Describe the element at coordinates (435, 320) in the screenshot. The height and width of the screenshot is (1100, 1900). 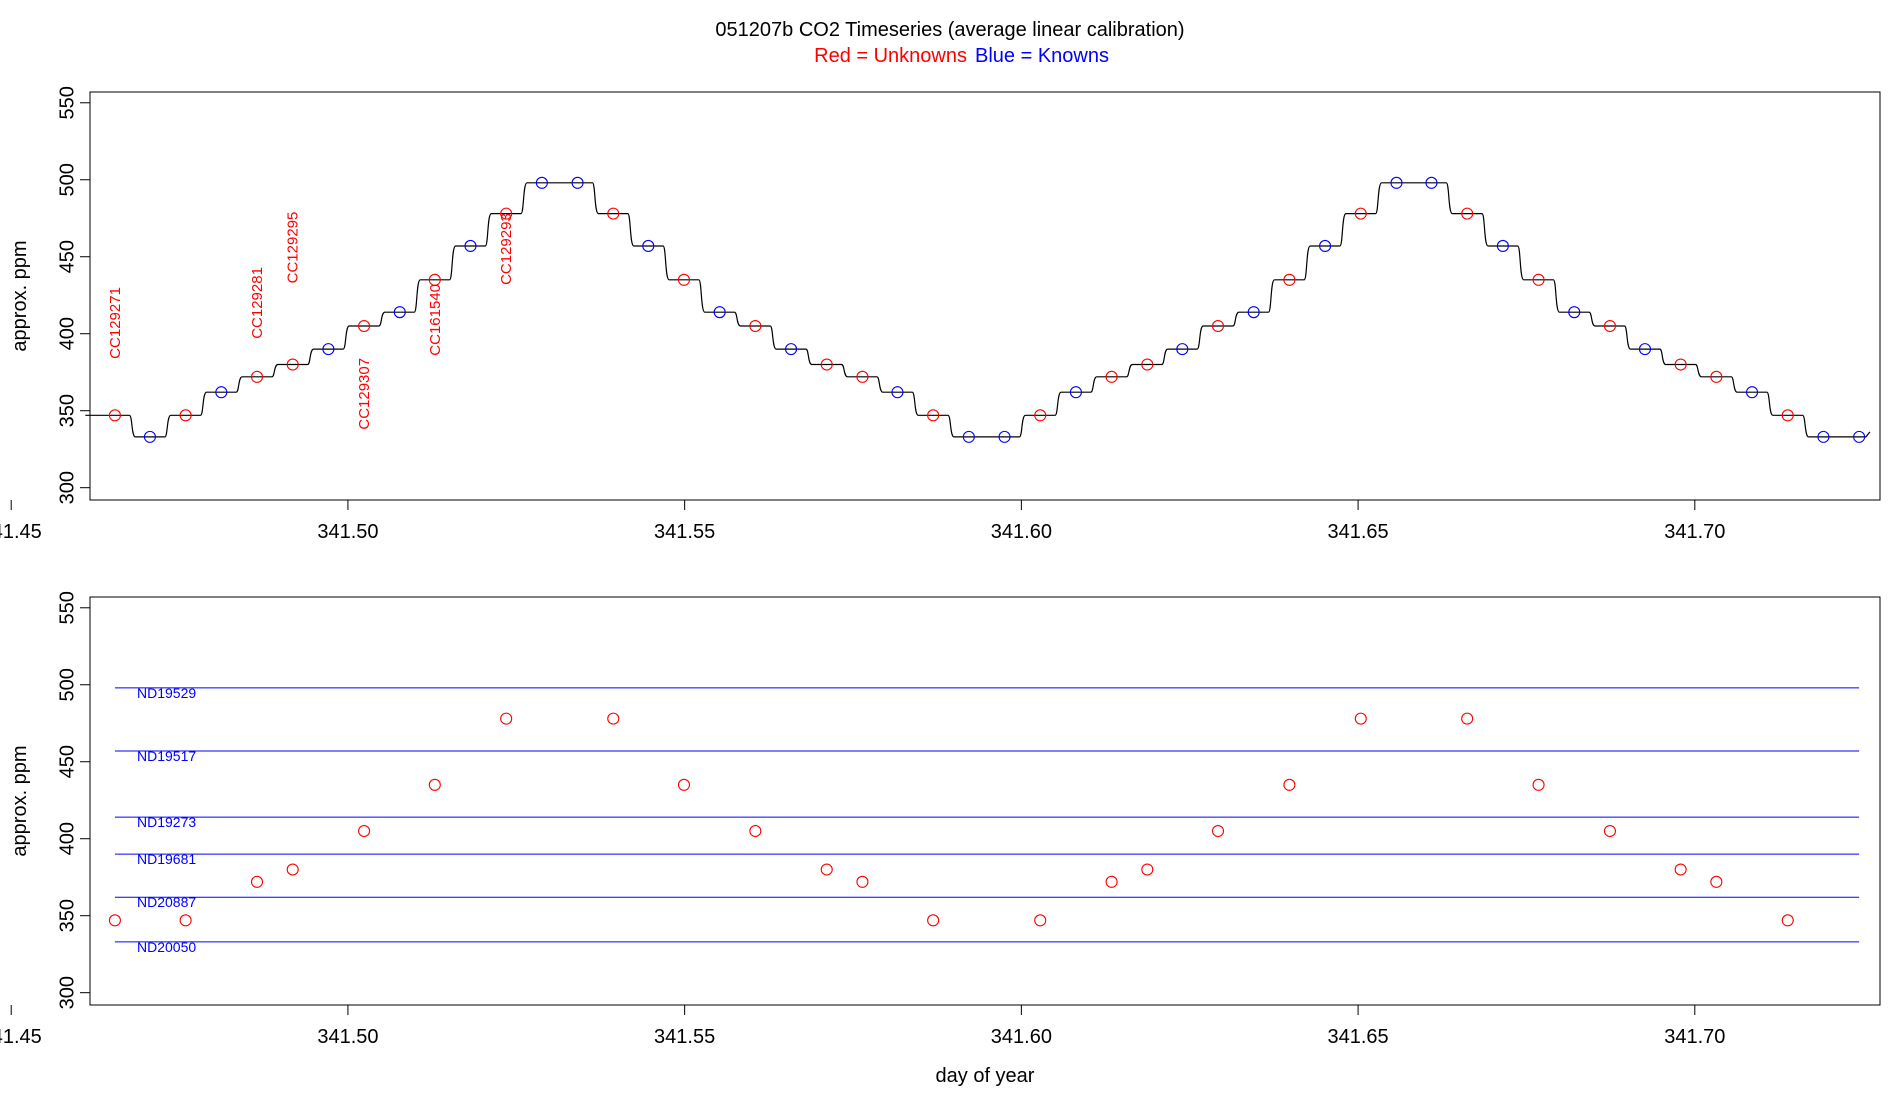
I see `cylinder-annotation: CC161540` at that location.